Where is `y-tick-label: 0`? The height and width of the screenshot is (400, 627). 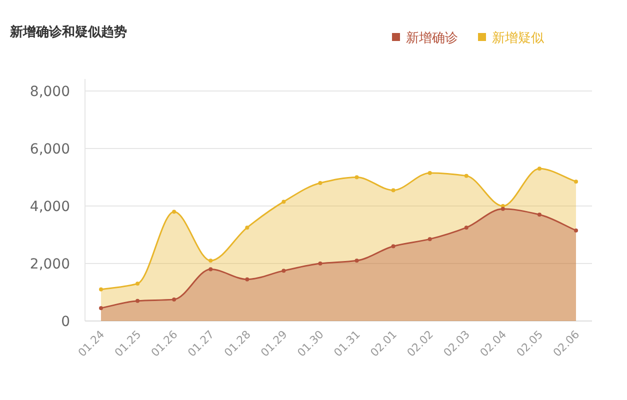 y-tick-label: 0 is located at coordinates (65, 322).